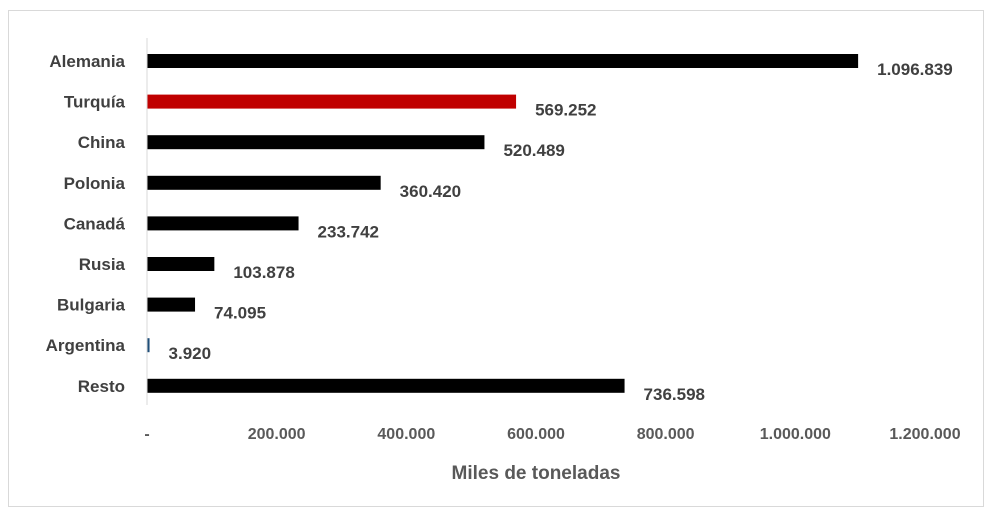 Image resolution: width=992 pixels, height=513 pixels. What do you see at coordinates (146, 434) in the screenshot?
I see `x-tick-label-0: -` at bounding box center [146, 434].